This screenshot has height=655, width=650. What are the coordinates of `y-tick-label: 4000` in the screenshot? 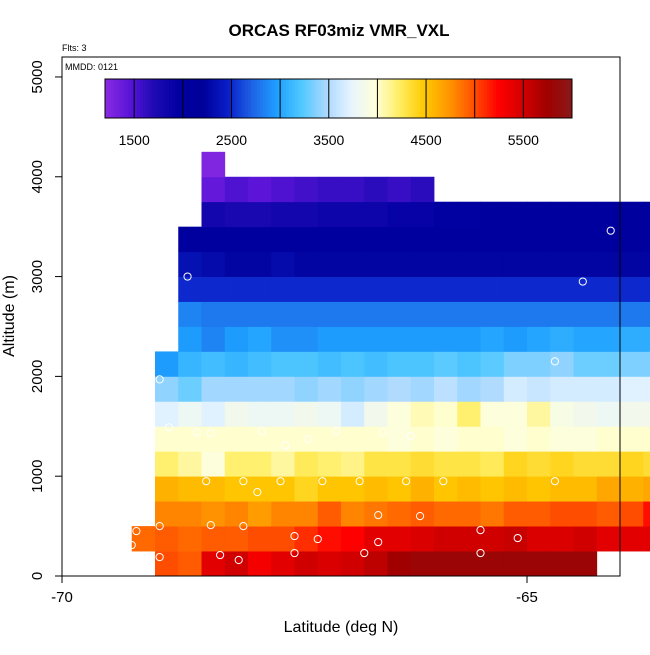 It's located at (37, 176).